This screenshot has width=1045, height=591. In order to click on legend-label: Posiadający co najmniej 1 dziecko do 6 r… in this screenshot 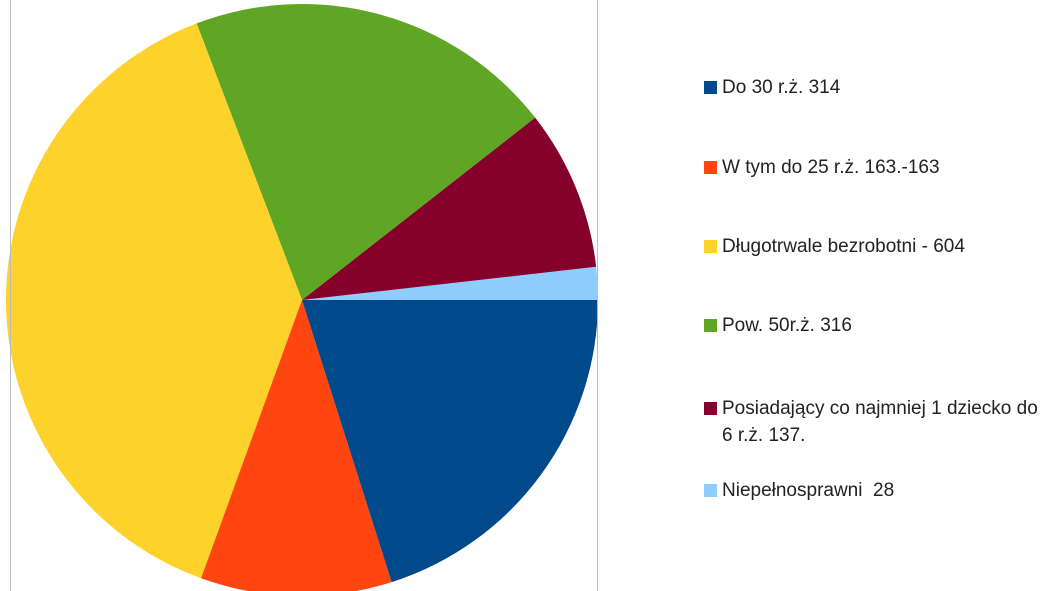, I will do `click(883, 422)`.